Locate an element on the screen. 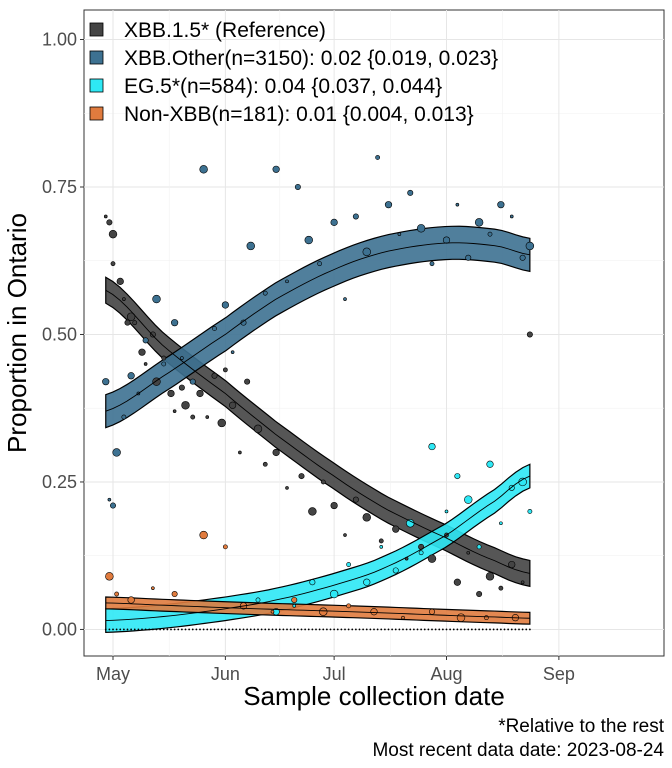  x-tick-label: Jul is located at coordinates (334, 674).